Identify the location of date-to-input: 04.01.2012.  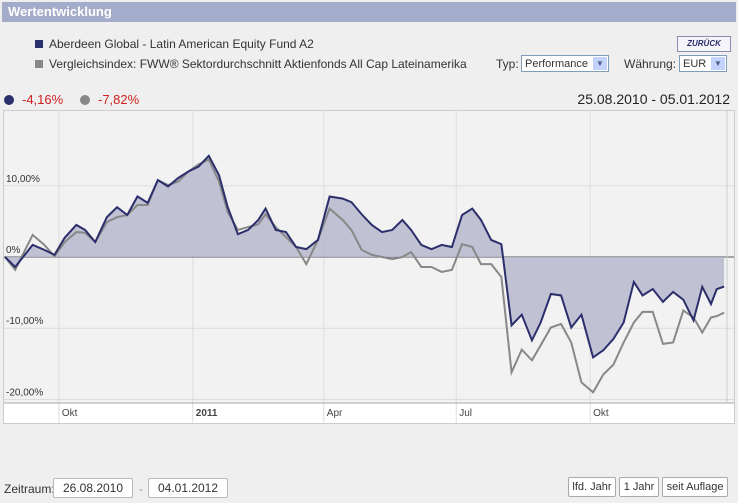
(188, 488).